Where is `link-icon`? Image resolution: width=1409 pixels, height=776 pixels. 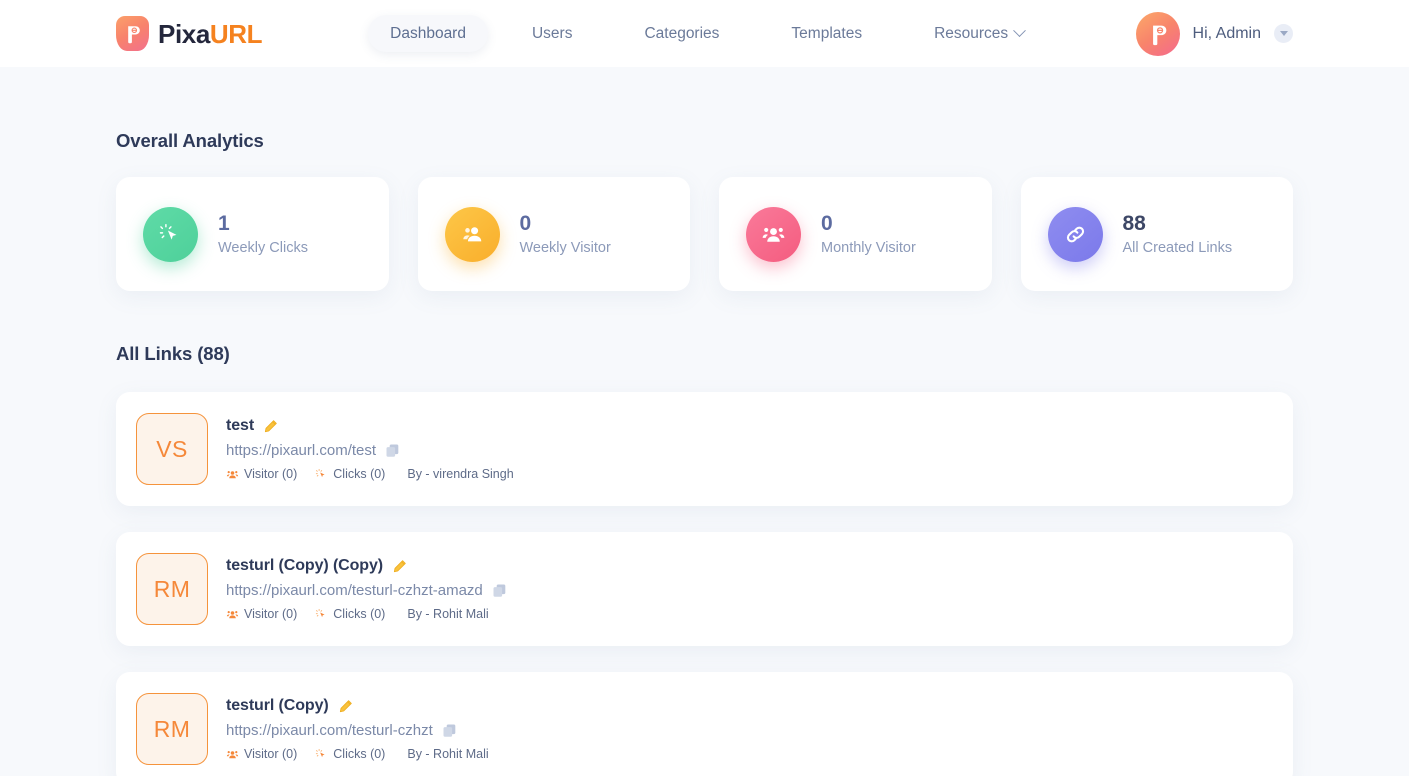
link-icon is located at coordinates (1075, 234).